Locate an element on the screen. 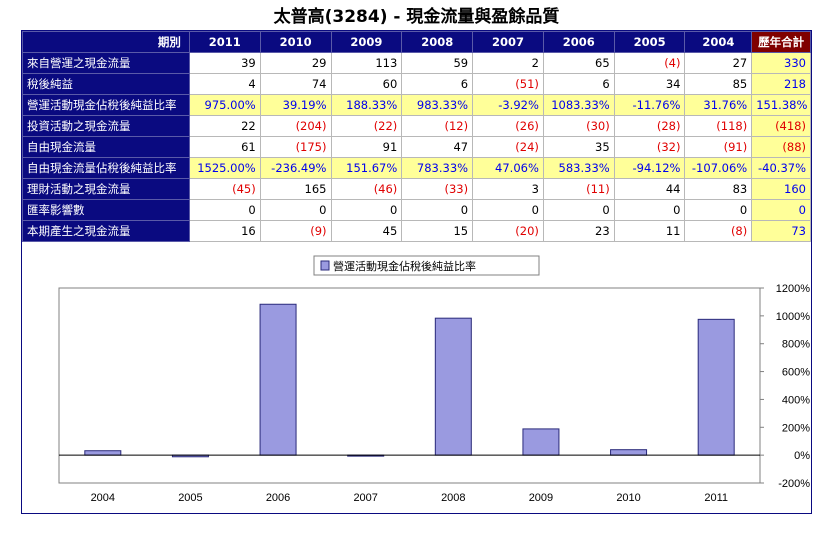 The height and width of the screenshot is (536, 833). total-cell: 0 is located at coordinates (781, 210).